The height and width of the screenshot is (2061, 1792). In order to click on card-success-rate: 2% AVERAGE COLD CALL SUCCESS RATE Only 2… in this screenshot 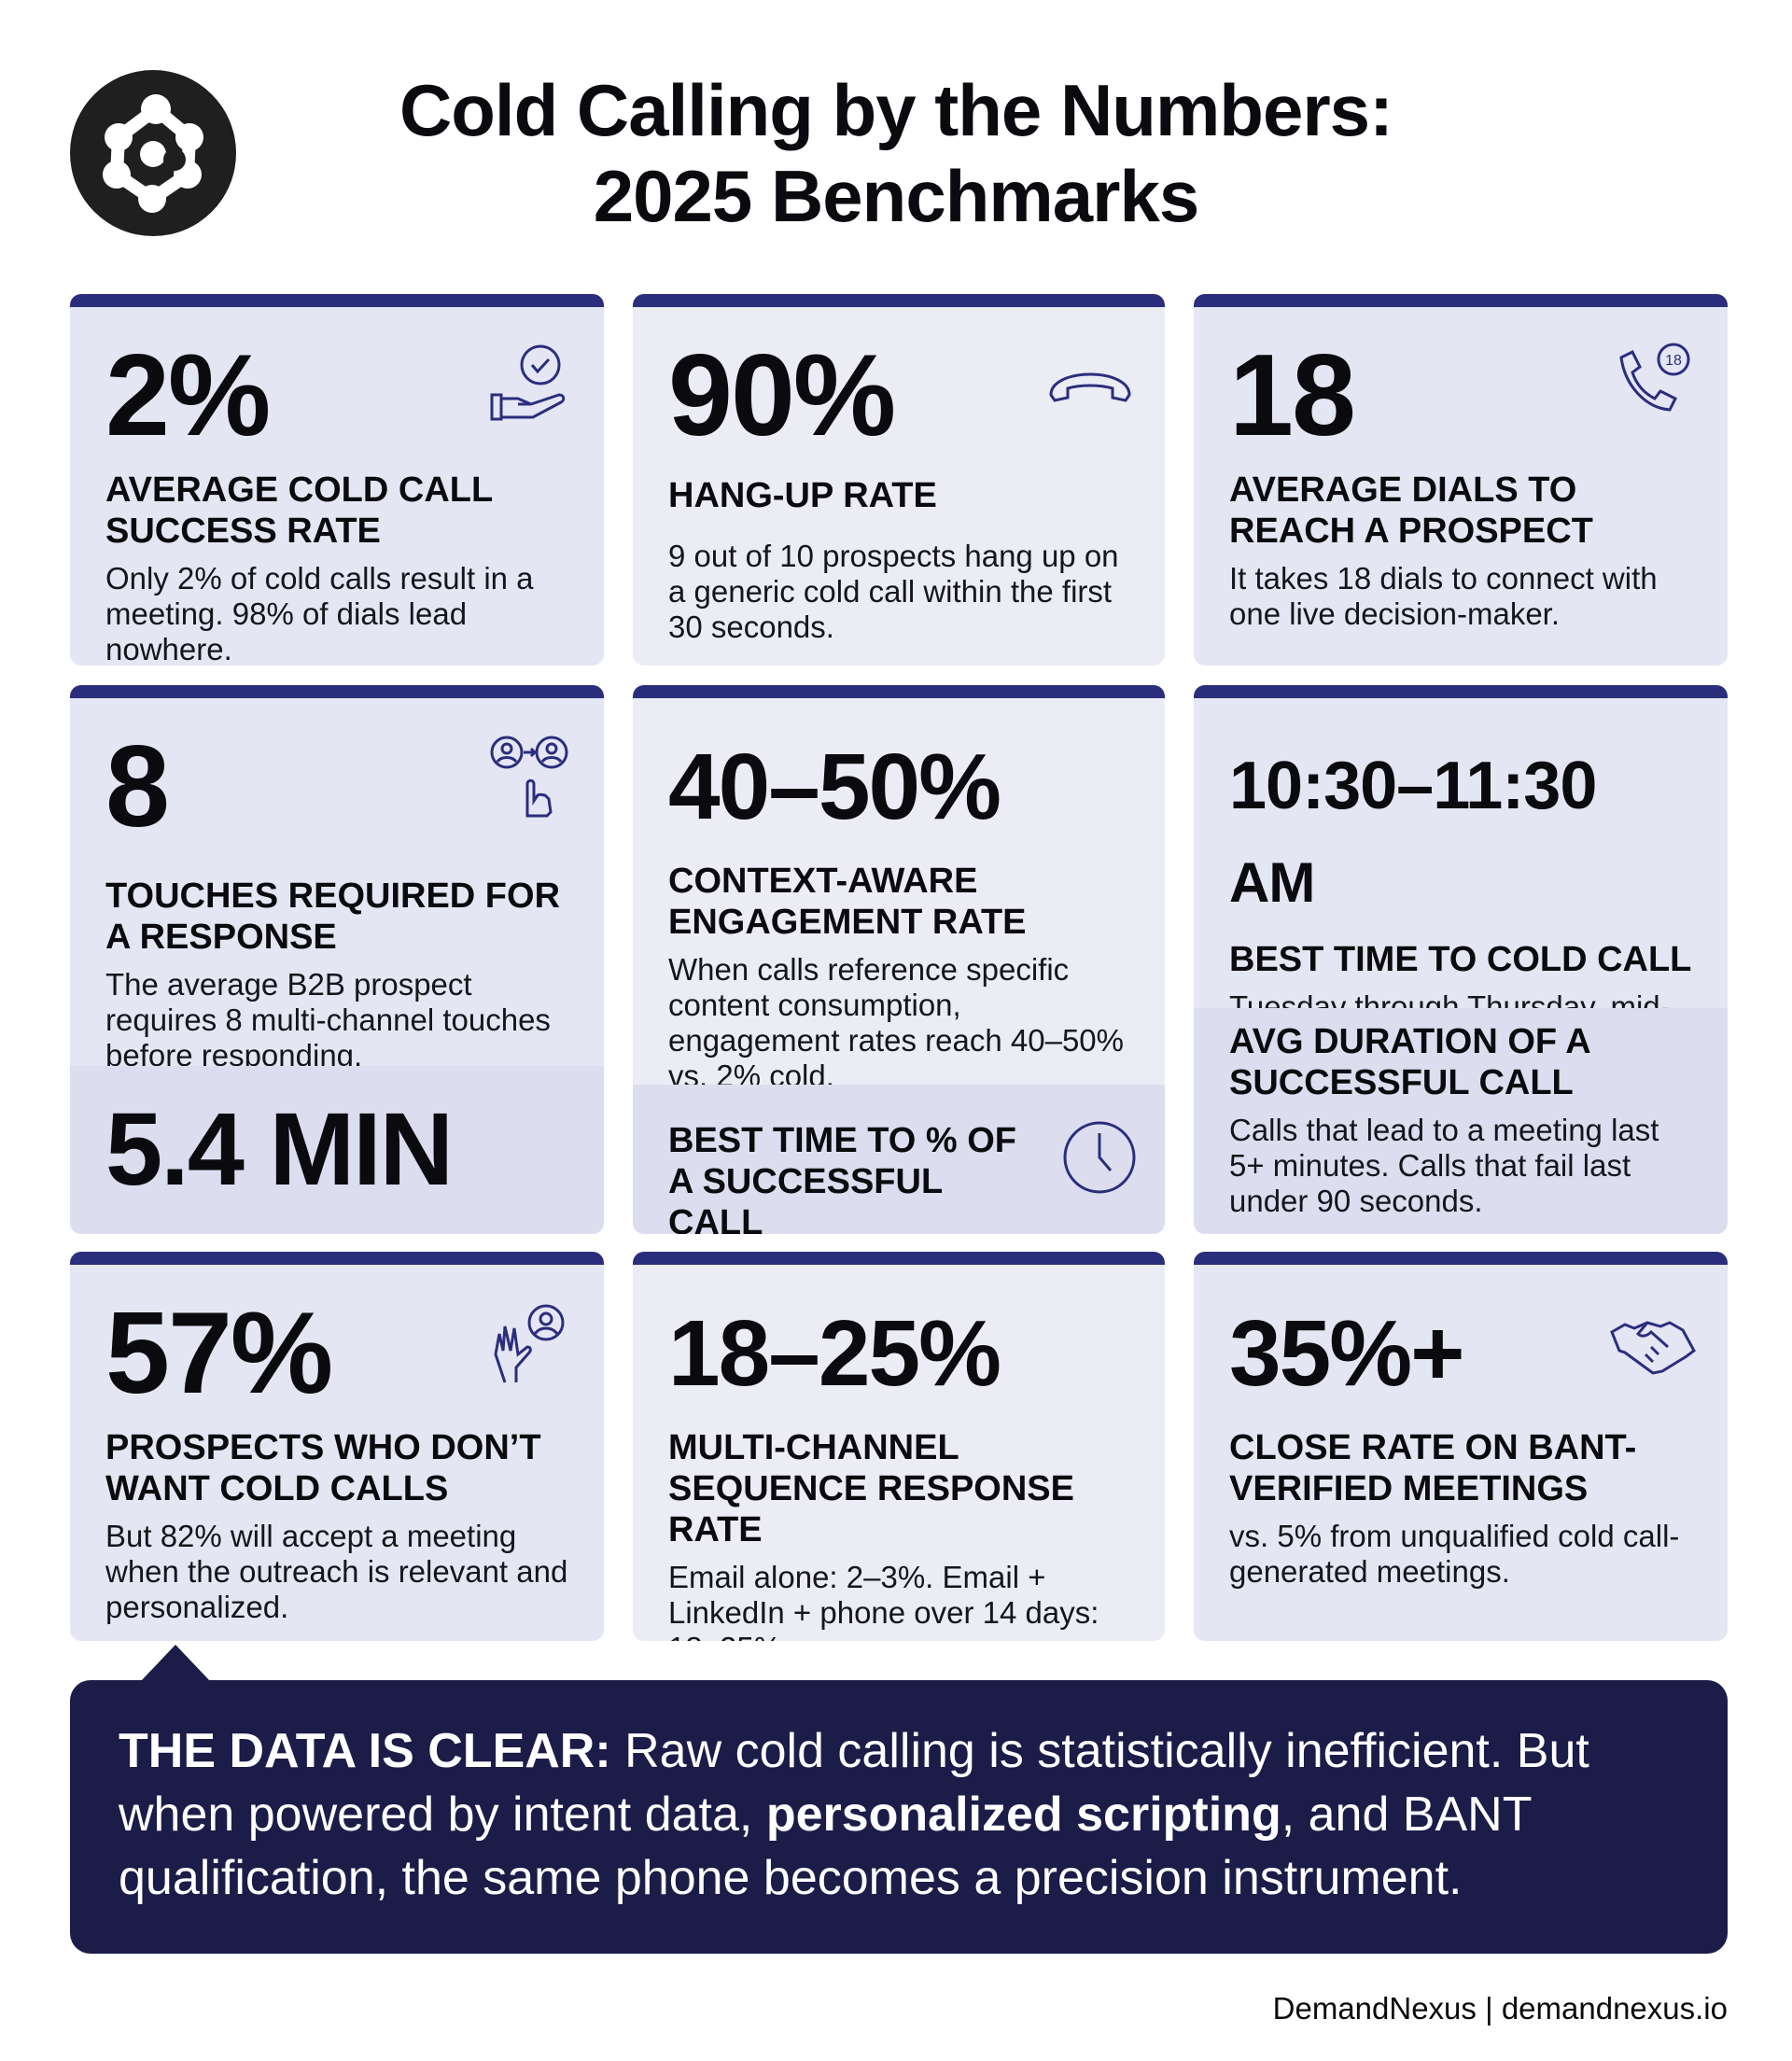, I will do `click(337, 480)`.